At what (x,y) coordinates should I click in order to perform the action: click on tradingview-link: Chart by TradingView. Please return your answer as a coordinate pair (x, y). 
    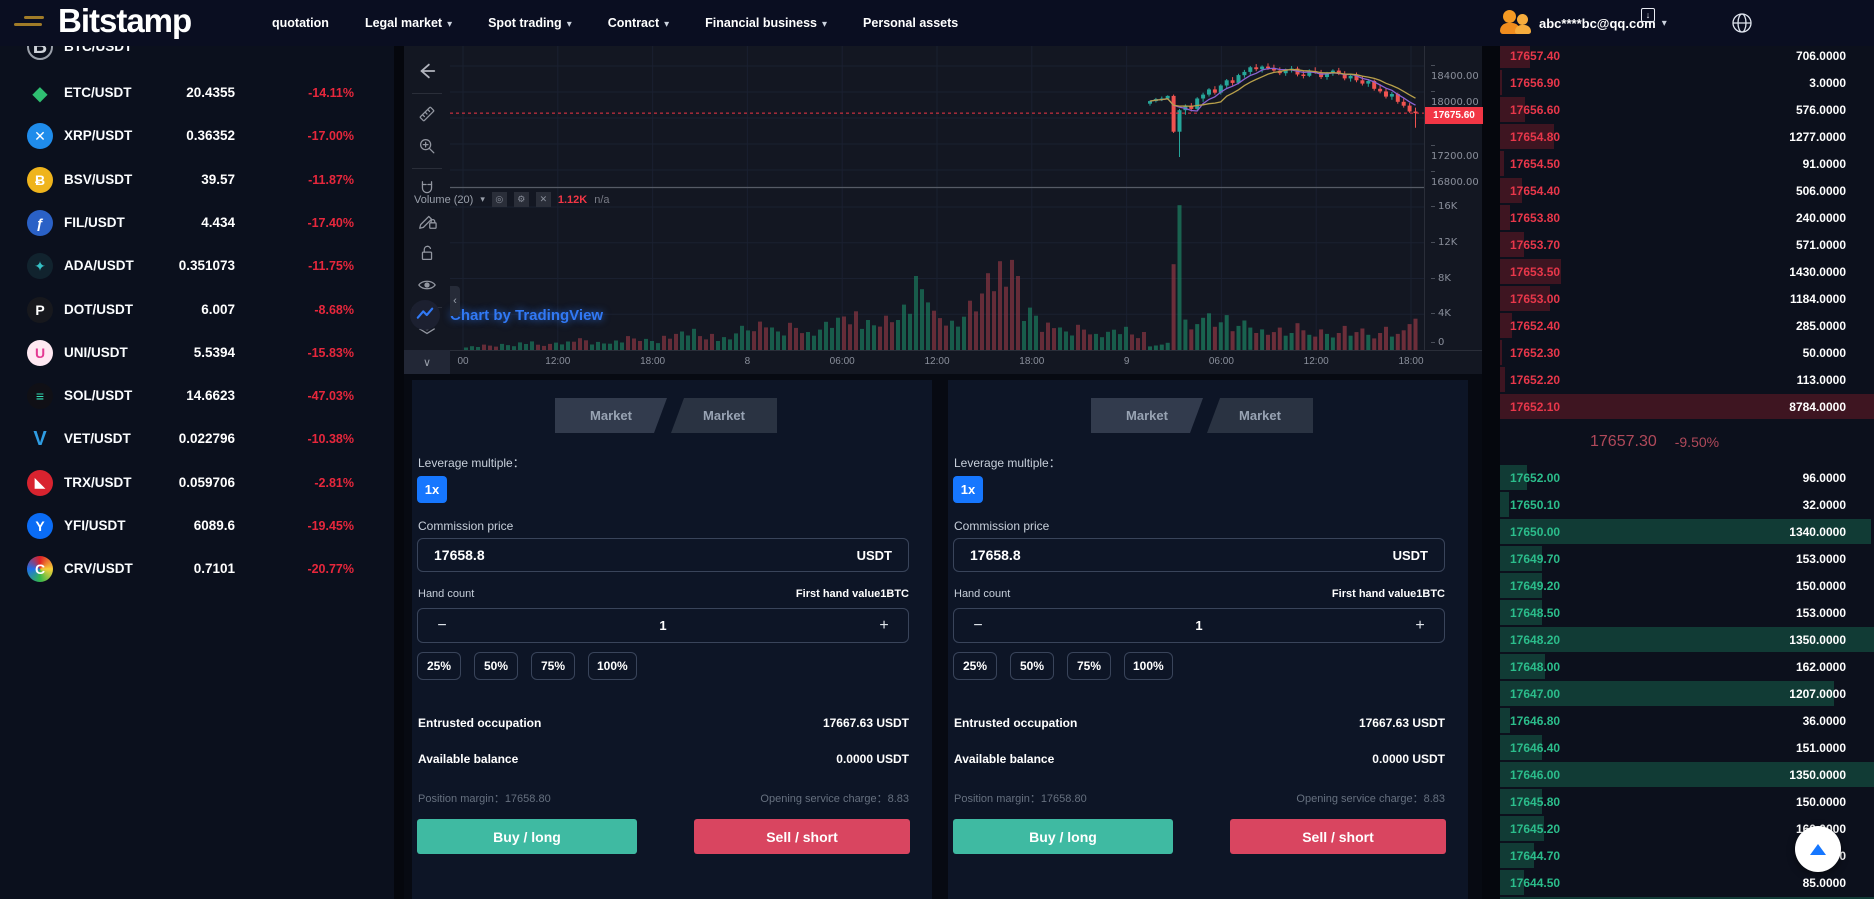
    Looking at the image, I should click on (506, 315).